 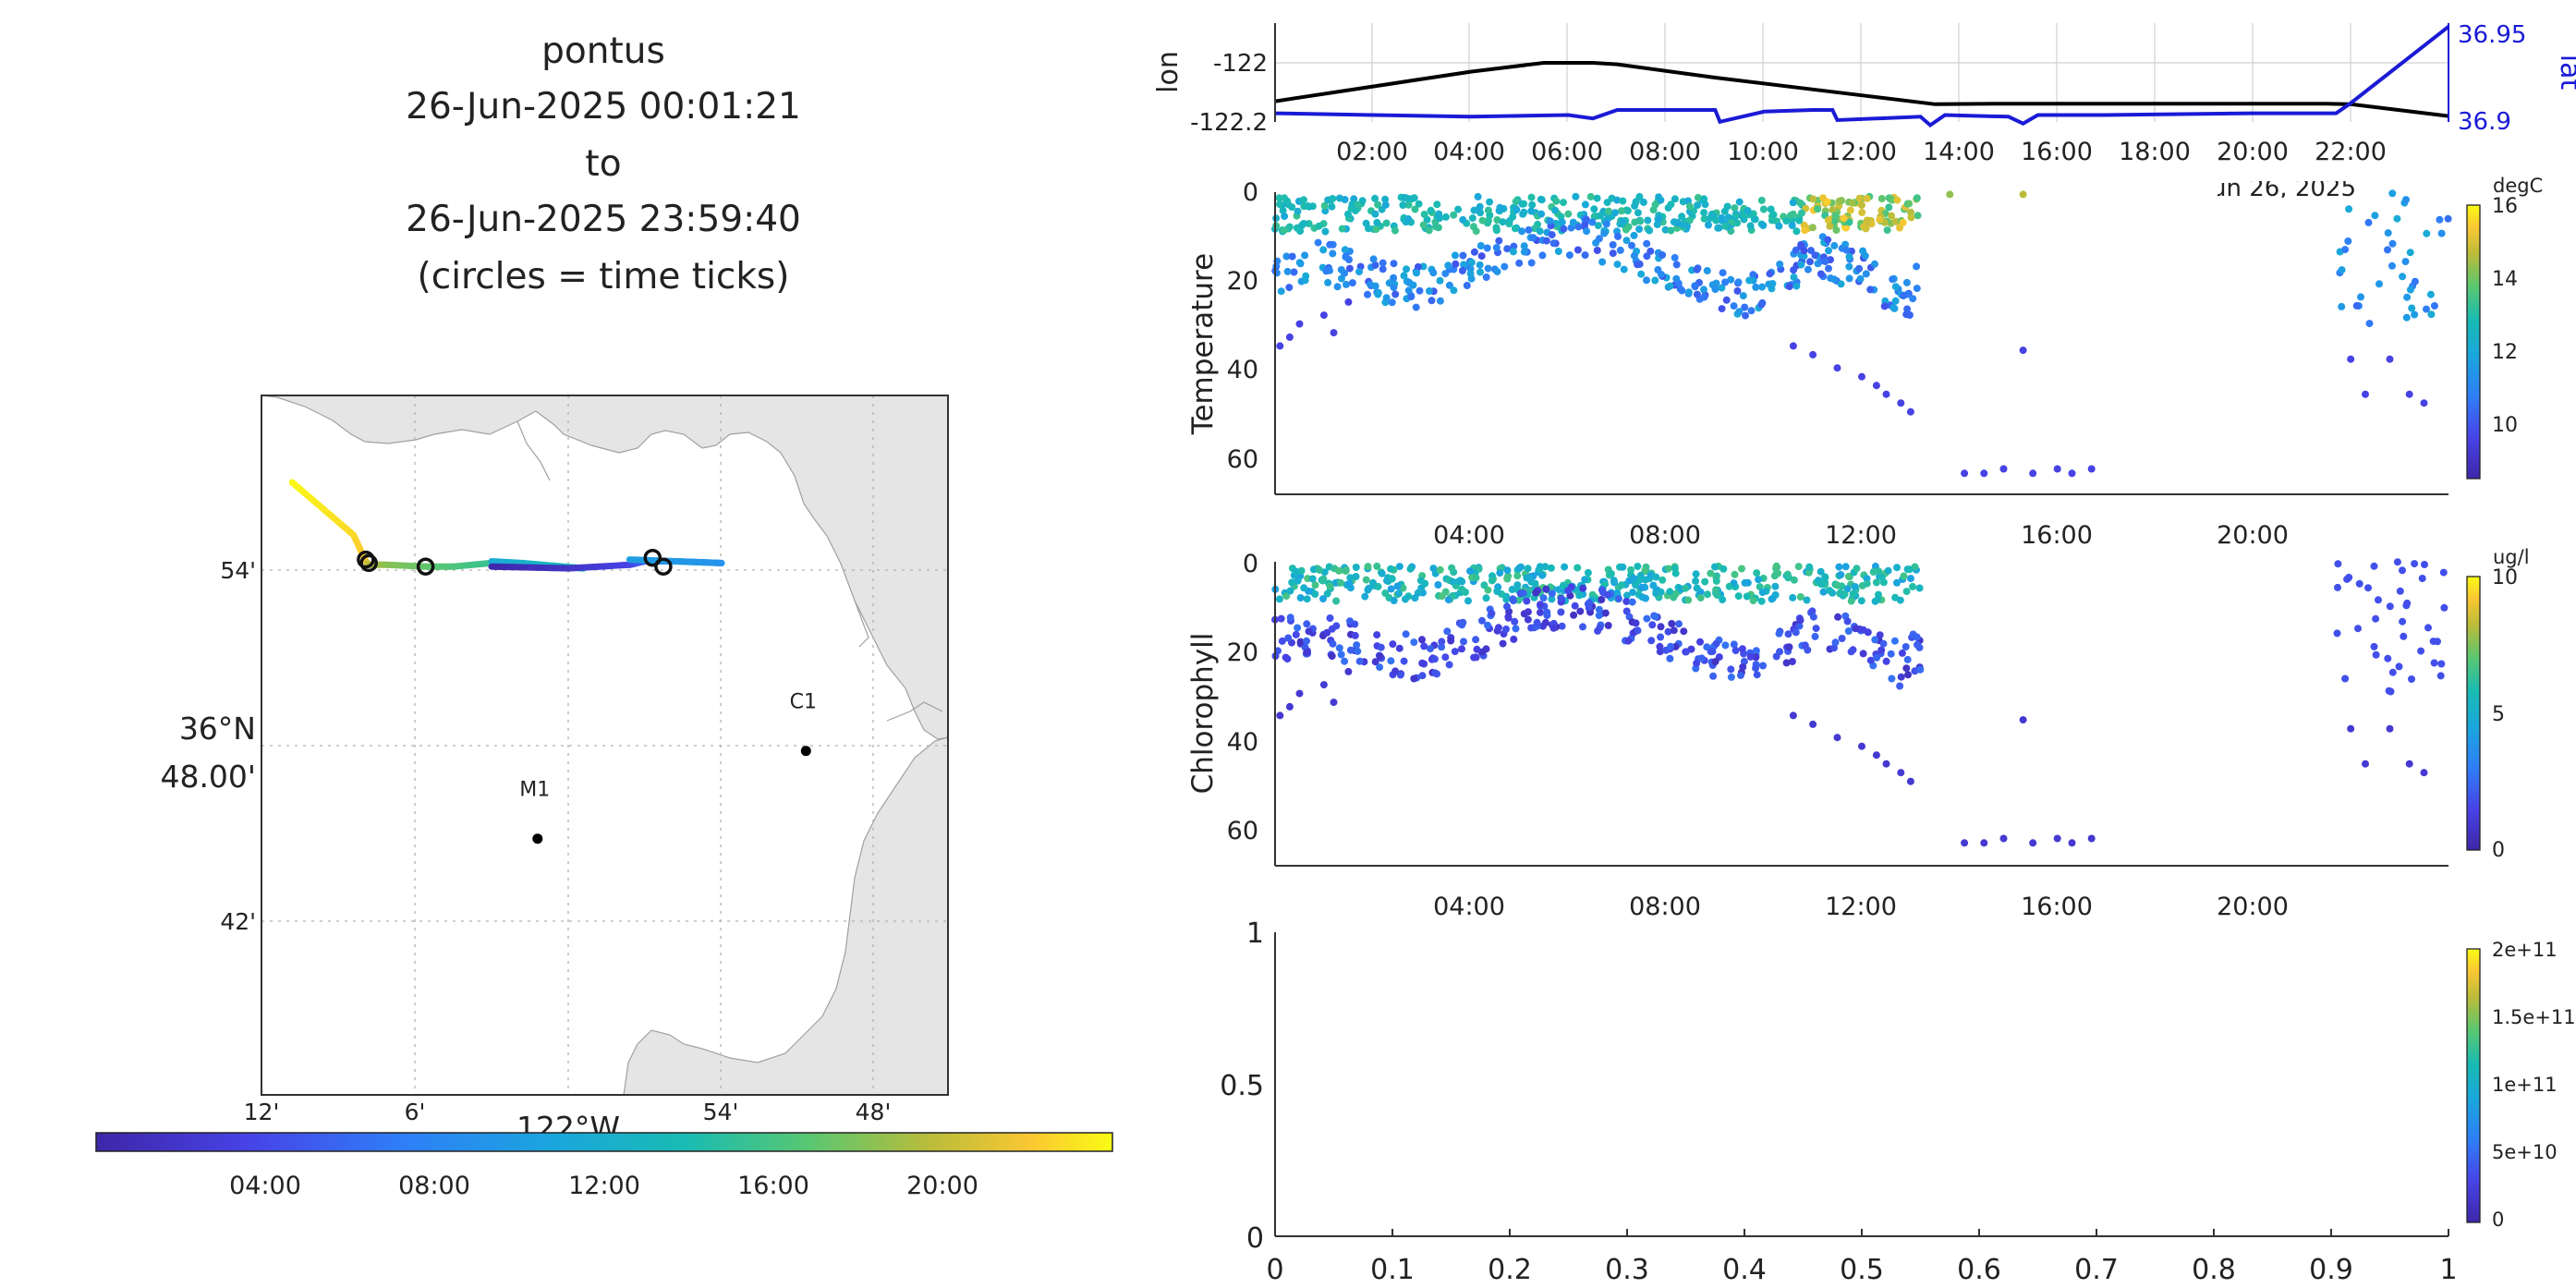 I want to click on temp-y-tick-40: 40, so click(x=1242, y=370).